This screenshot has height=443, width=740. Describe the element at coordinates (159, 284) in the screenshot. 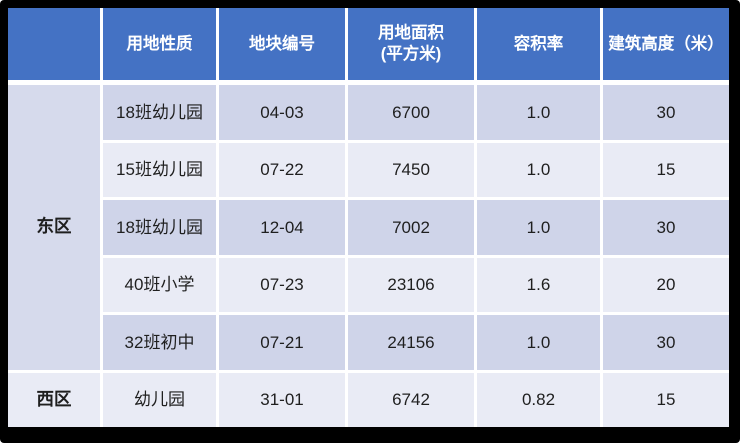

I see `cell-use: 40班小学` at that location.